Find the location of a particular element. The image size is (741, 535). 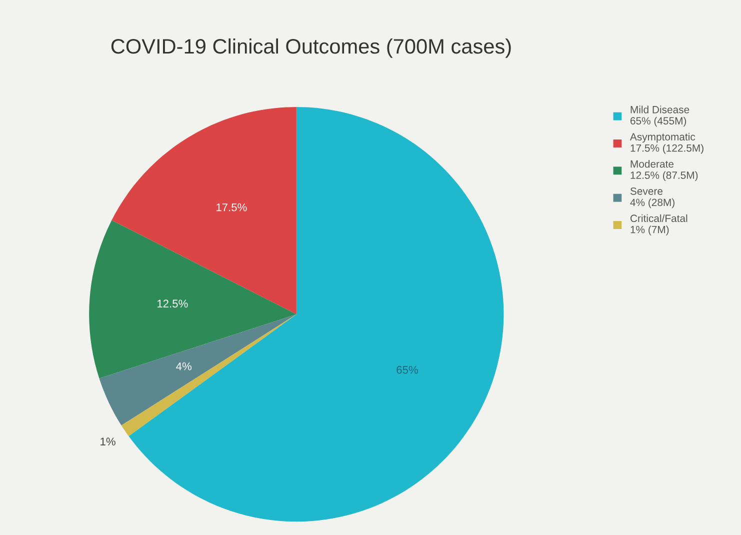

legend-label: Moderate 12.5% (87.5M) is located at coordinates (664, 170).